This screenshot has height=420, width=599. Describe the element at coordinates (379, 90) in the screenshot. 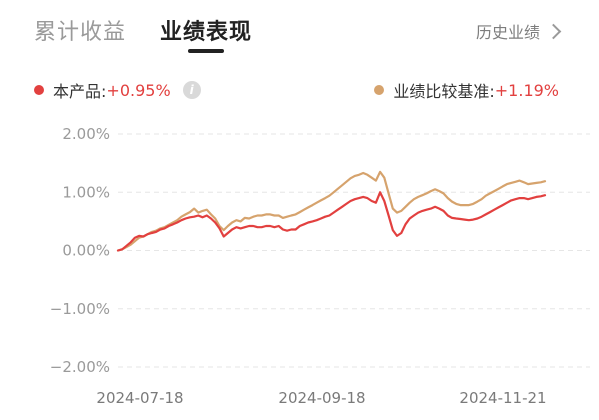

I see `benchmark-dot-icon` at that location.